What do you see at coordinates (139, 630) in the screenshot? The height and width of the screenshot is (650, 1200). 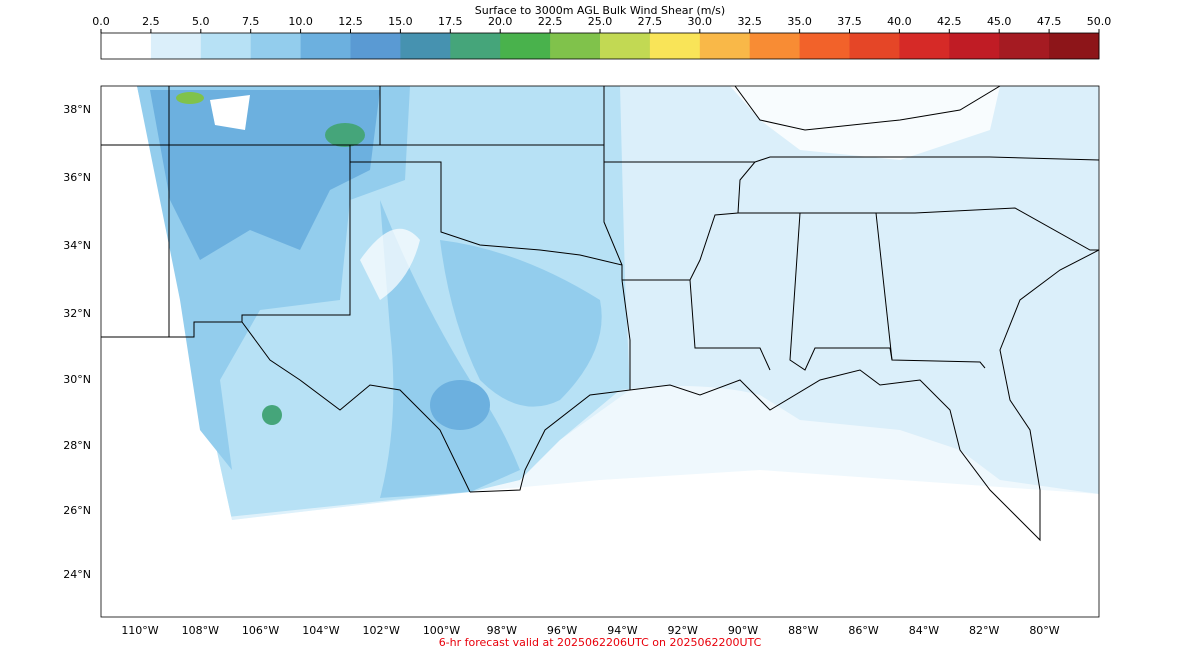 I see `lon-label: 110°W` at bounding box center [139, 630].